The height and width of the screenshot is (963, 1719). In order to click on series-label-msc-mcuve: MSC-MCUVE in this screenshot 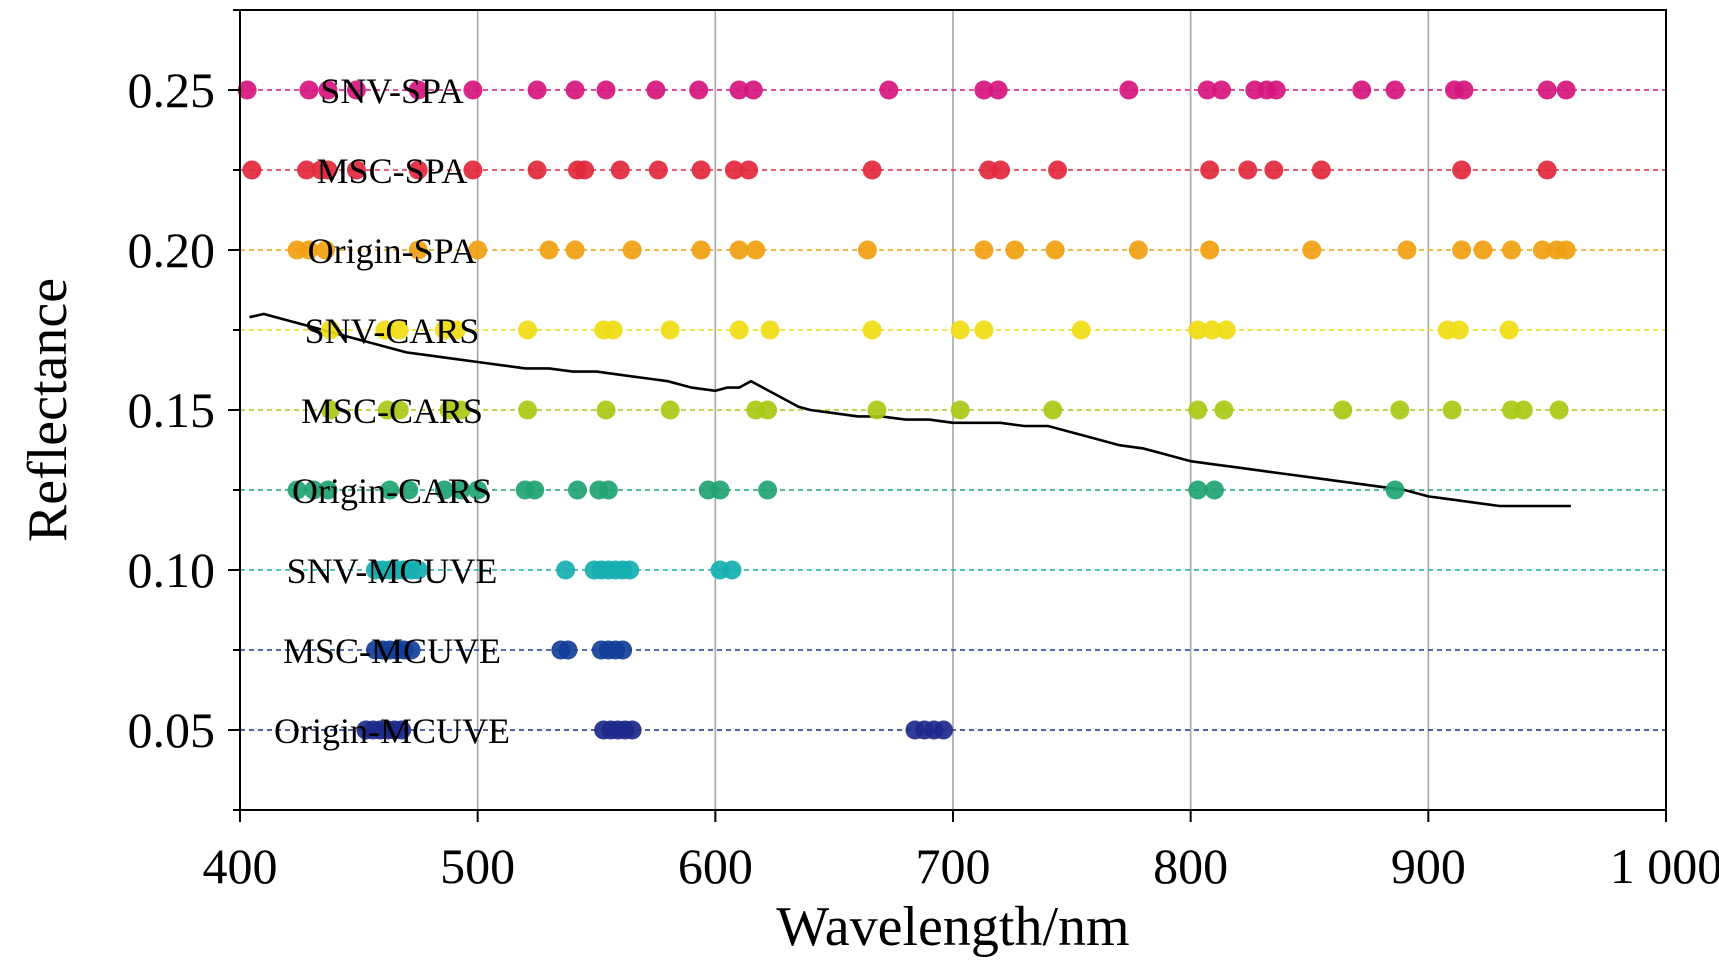, I will do `click(392, 651)`.